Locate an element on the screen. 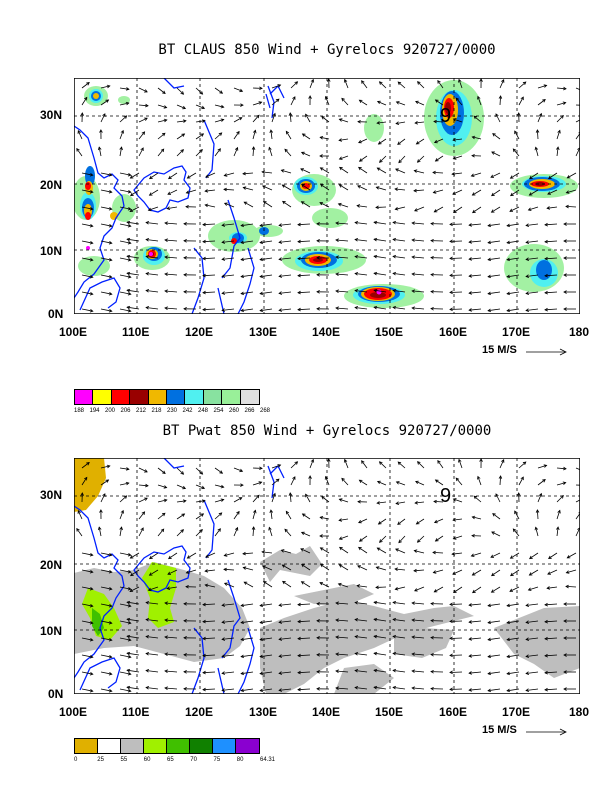 This screenshot has height=792, width=612. bottom-ref-vector-arrow is located at coordinates (546, 732).